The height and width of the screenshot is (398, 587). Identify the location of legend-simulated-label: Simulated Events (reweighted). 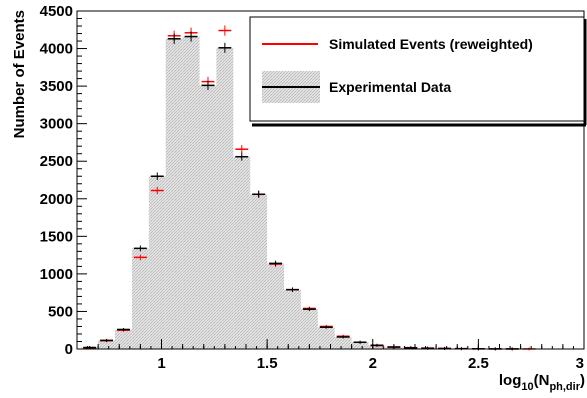
(431, 44).